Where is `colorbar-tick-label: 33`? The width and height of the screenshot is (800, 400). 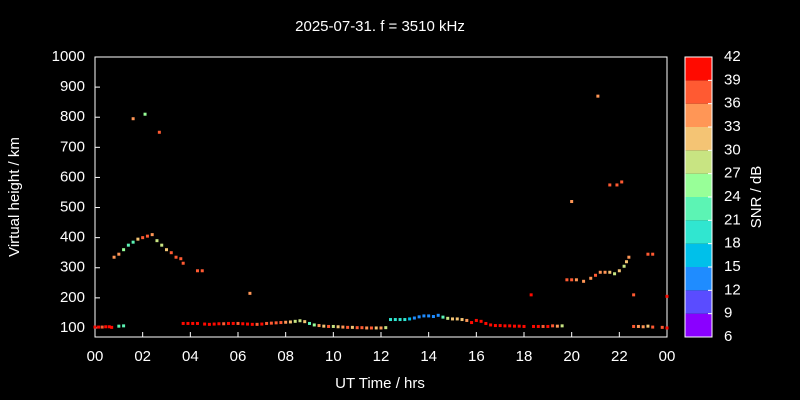 colorbar-tick-label: 33 is located at coordinates (732, 126).